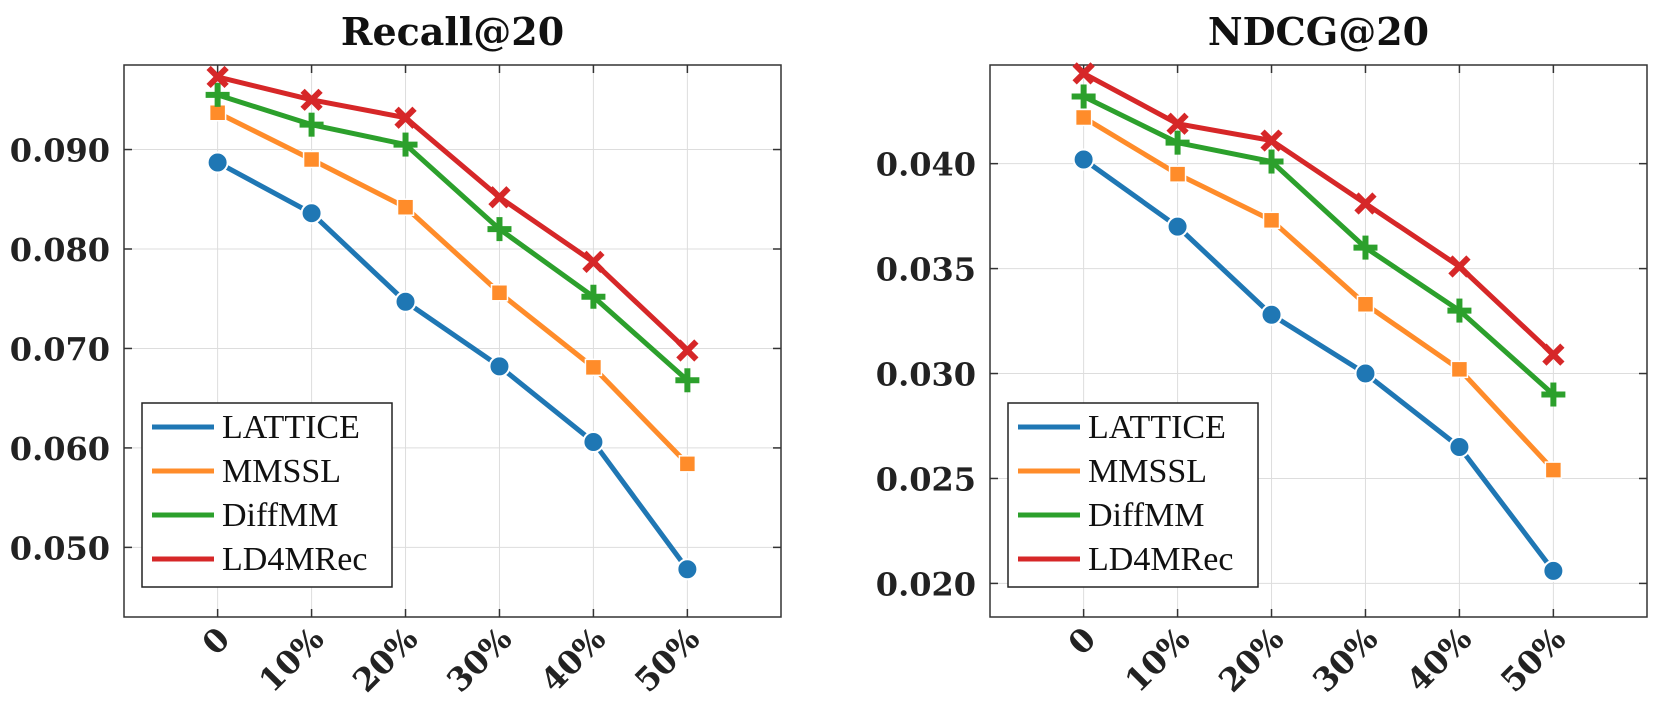  I want to click on ndcg-series-line-ld4mrec, so click(1318, 214).